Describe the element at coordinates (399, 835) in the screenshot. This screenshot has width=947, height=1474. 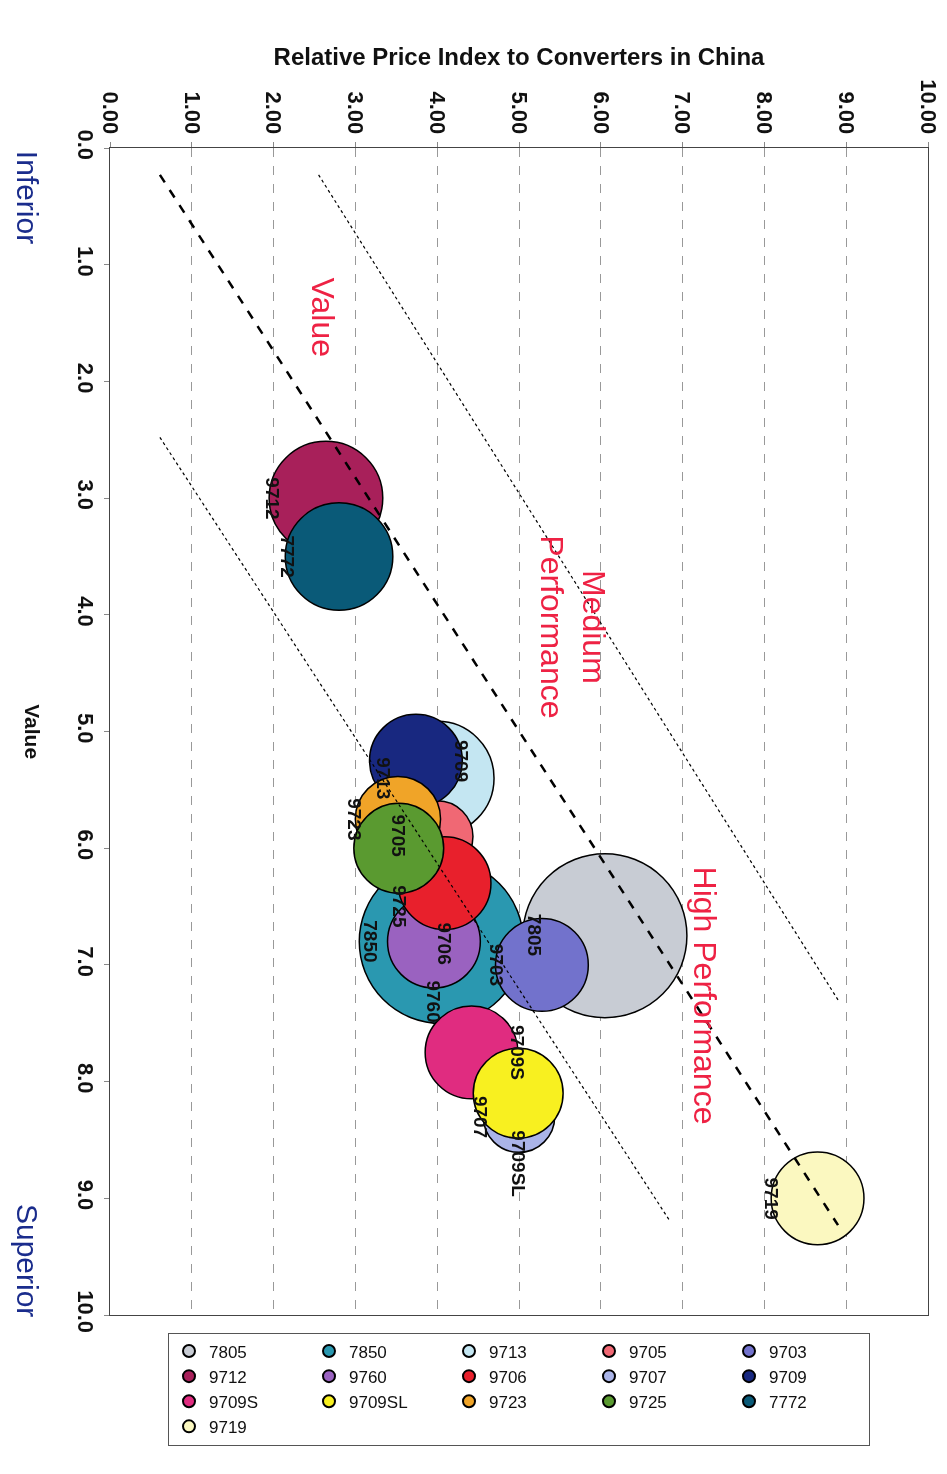
I see `text: 9705` at that location.